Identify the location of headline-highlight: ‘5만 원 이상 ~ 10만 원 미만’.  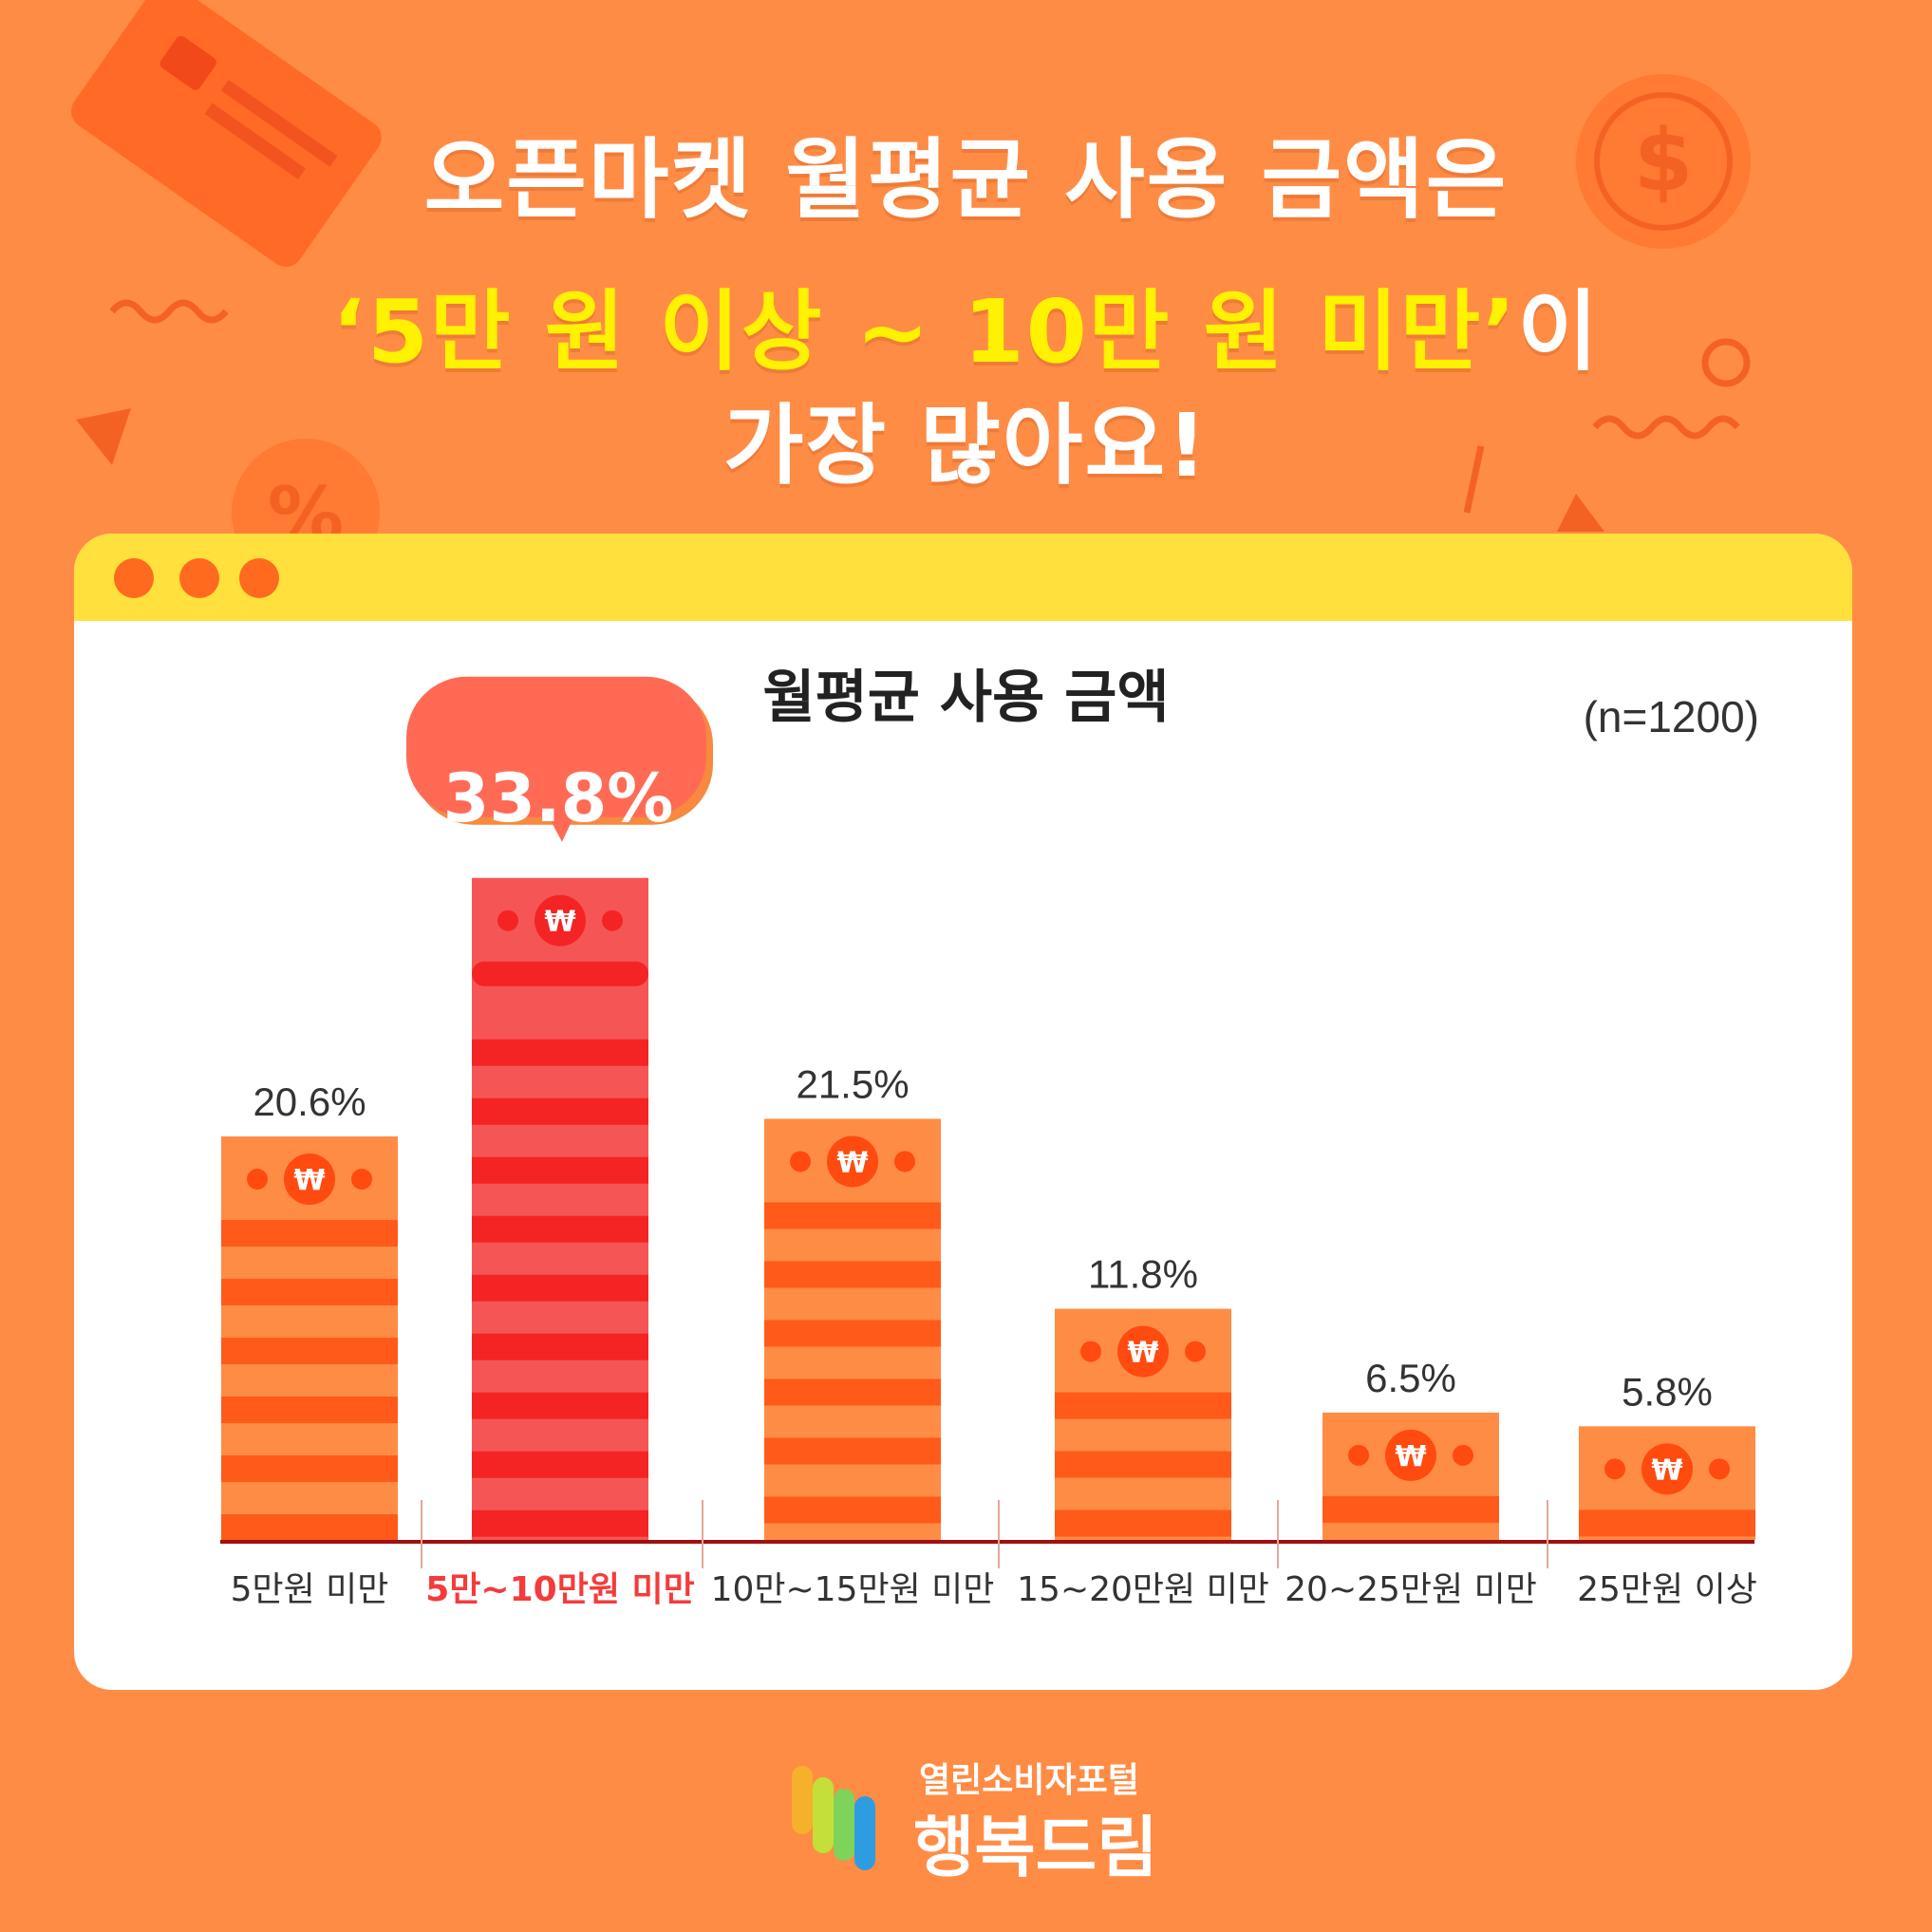
(925, 332).